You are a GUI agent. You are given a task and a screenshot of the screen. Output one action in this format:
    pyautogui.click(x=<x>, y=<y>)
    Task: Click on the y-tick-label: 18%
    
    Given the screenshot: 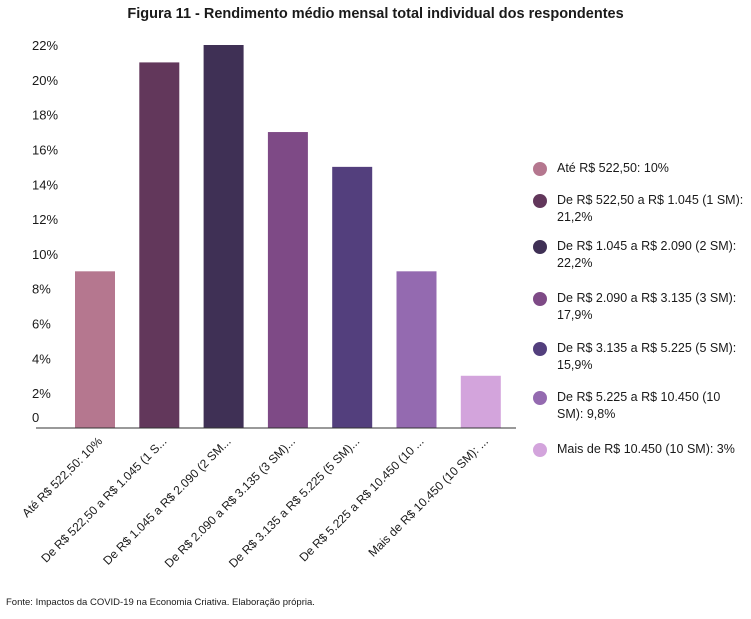 What is the action you would take?
    pyautogui.click(x=45, y=115)
    